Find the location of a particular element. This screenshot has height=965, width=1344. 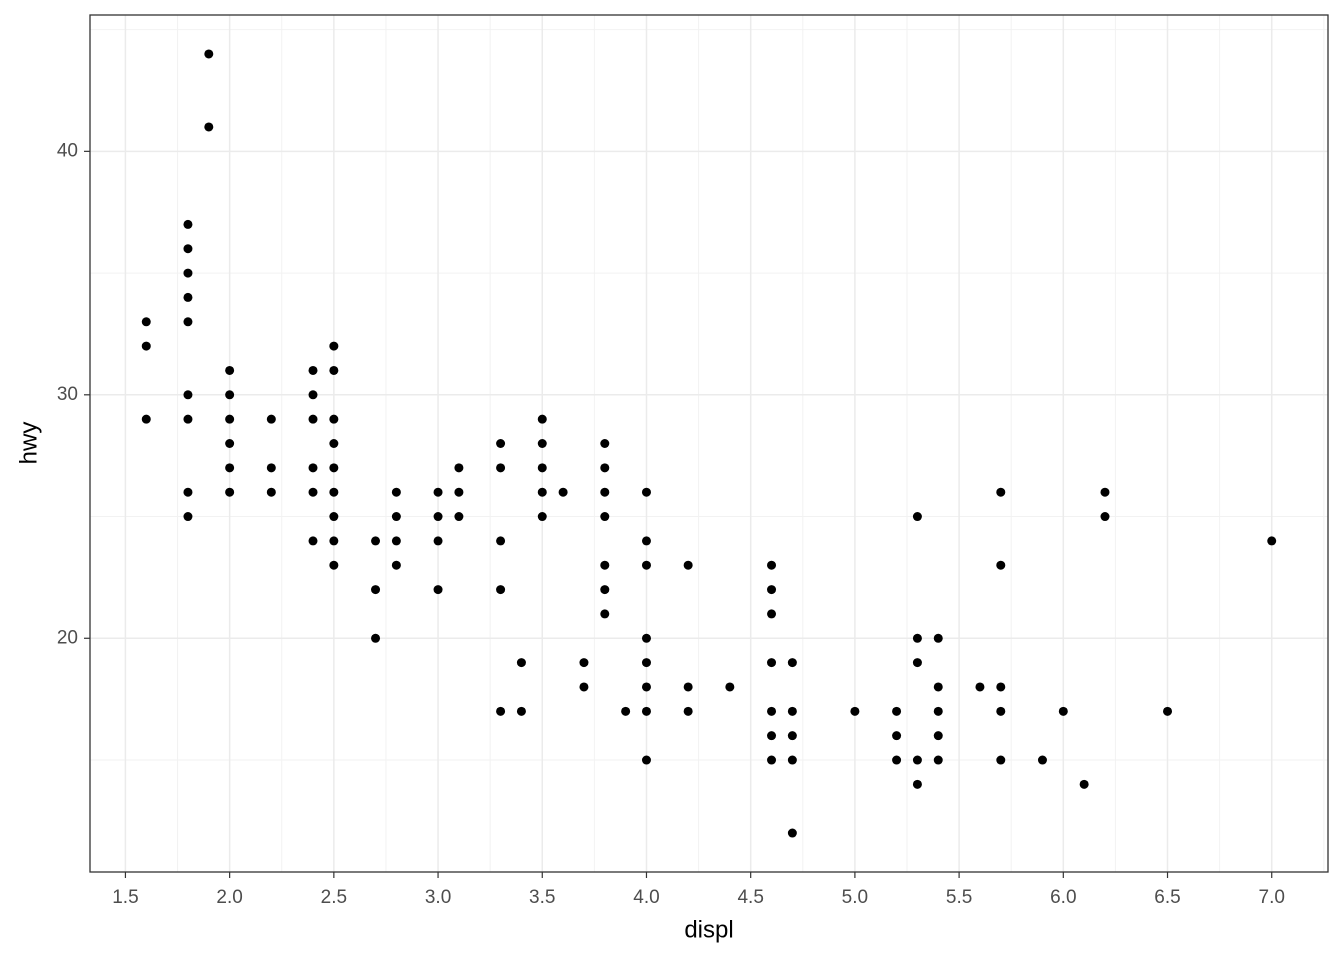

x-tick-label: 6.0 is located at coordinates (1063, 897).